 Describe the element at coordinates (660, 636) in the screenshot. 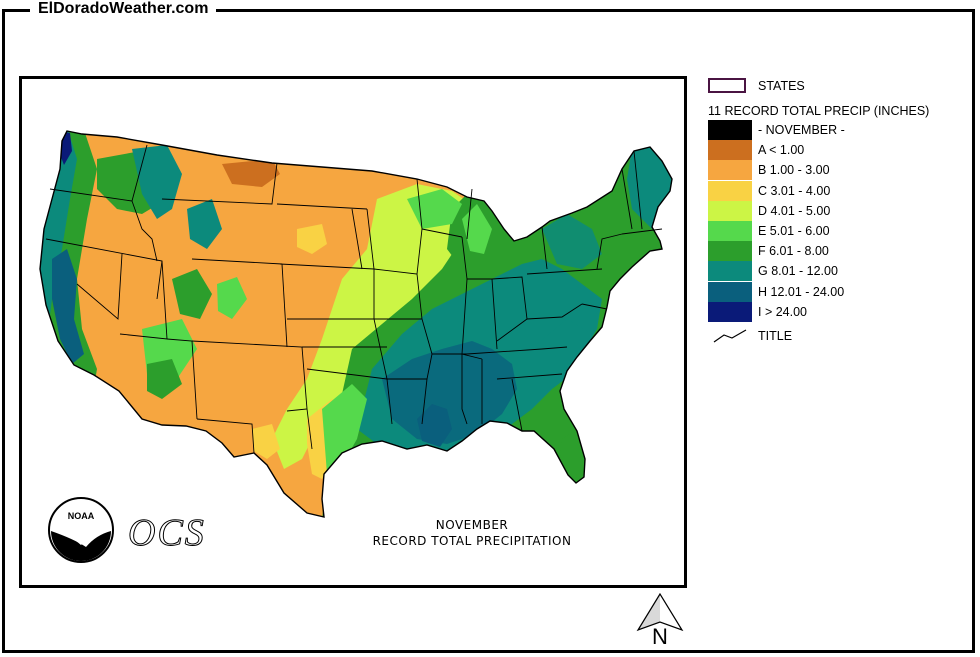

I see `north-label: N` at that location.